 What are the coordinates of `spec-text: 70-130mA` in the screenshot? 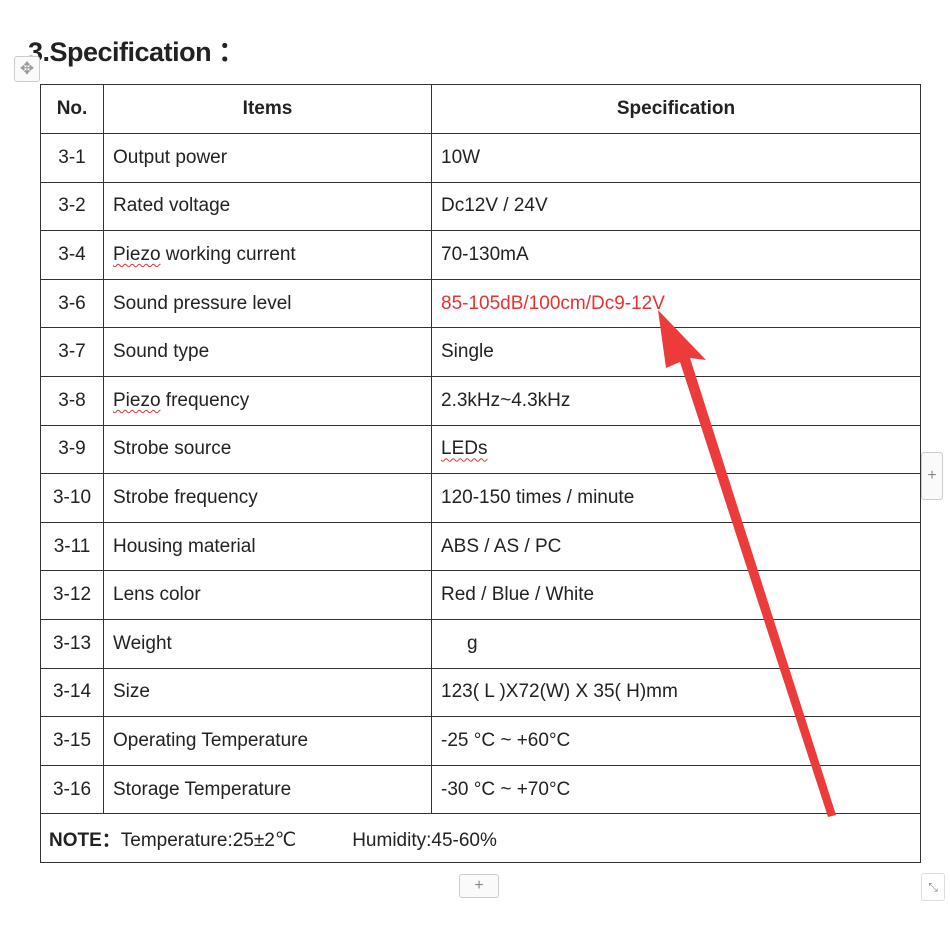 It's located at (485, 254).